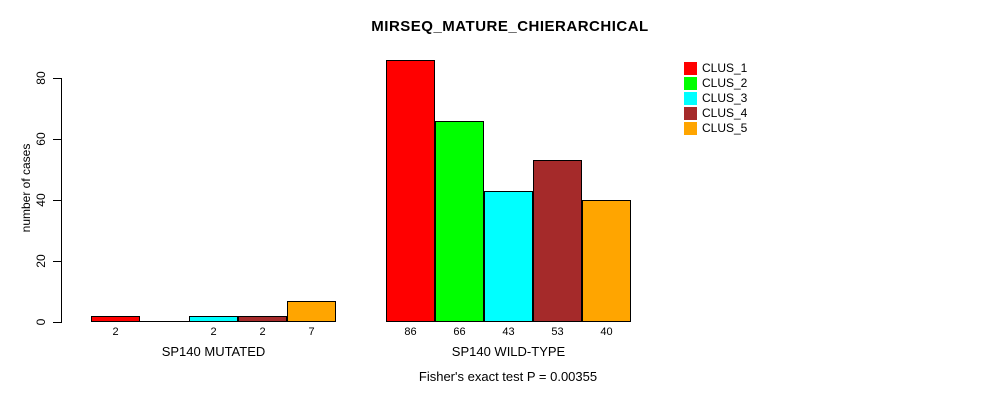  What do you see at coordinates (41, 322) in the screenshot?
I see `y-axis-tick-label: 0` at bounding box center [41, 322].